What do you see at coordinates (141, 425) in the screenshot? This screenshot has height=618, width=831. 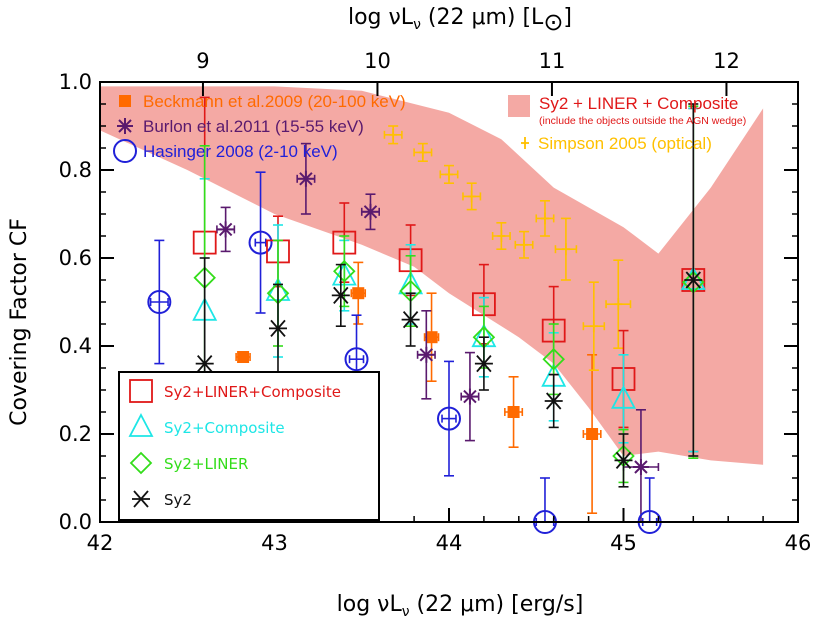 I see `legend-box-marker-sy2-composite` at bounding box center [141, 425].